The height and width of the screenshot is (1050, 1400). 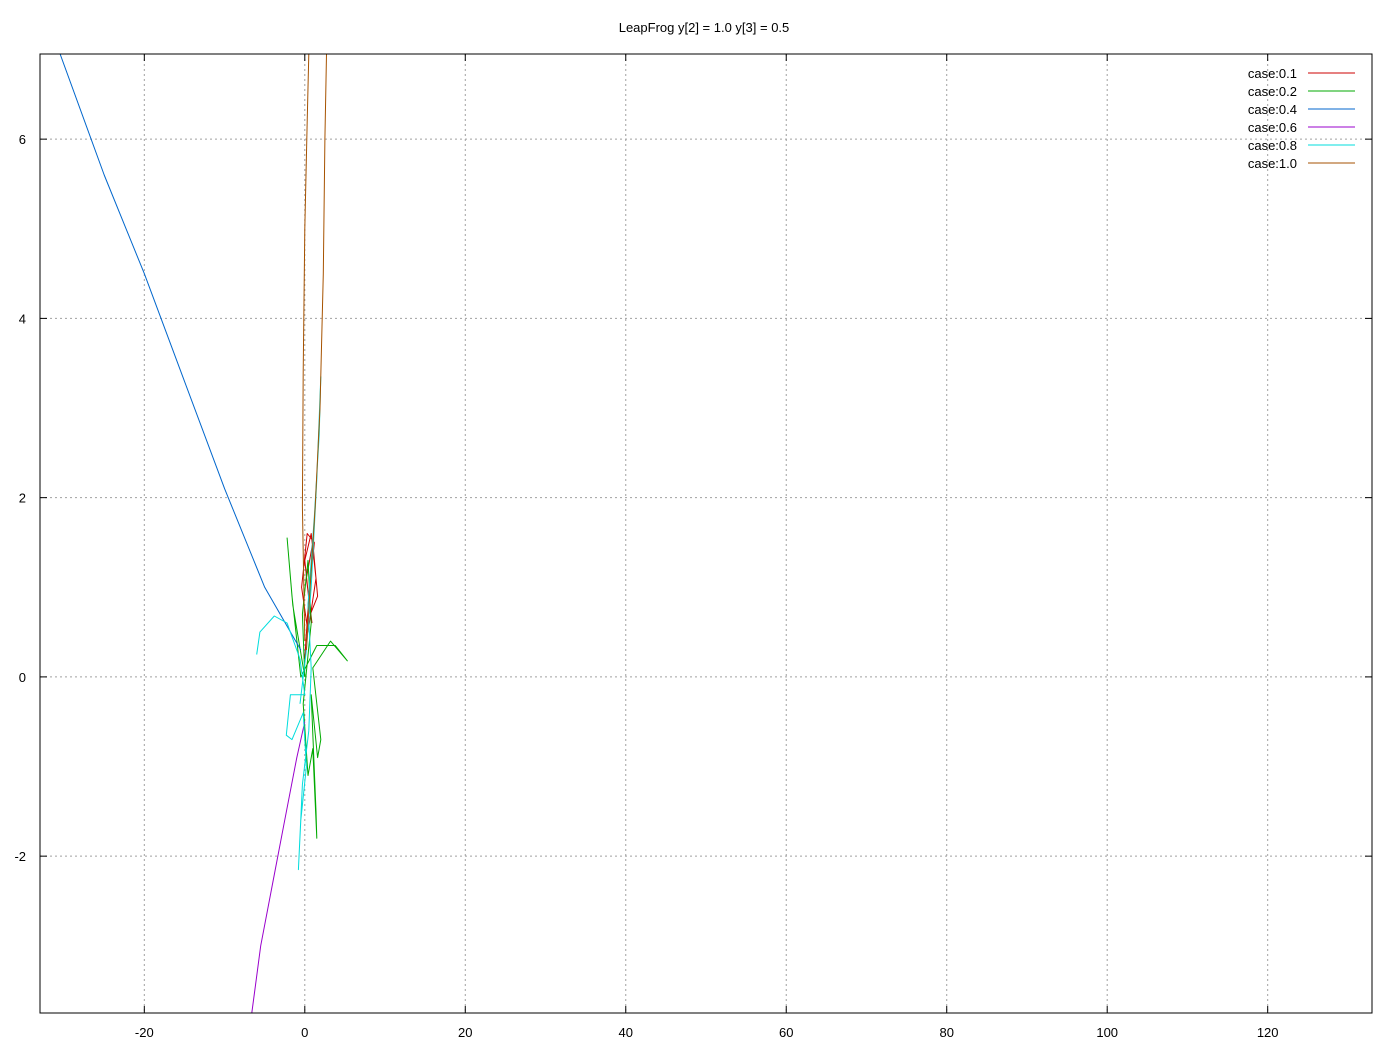 What do you see at coordinates (1272, 109) in the screenshot?
I see `legend-label: case:0.4` at bounding box center [1272, 109].